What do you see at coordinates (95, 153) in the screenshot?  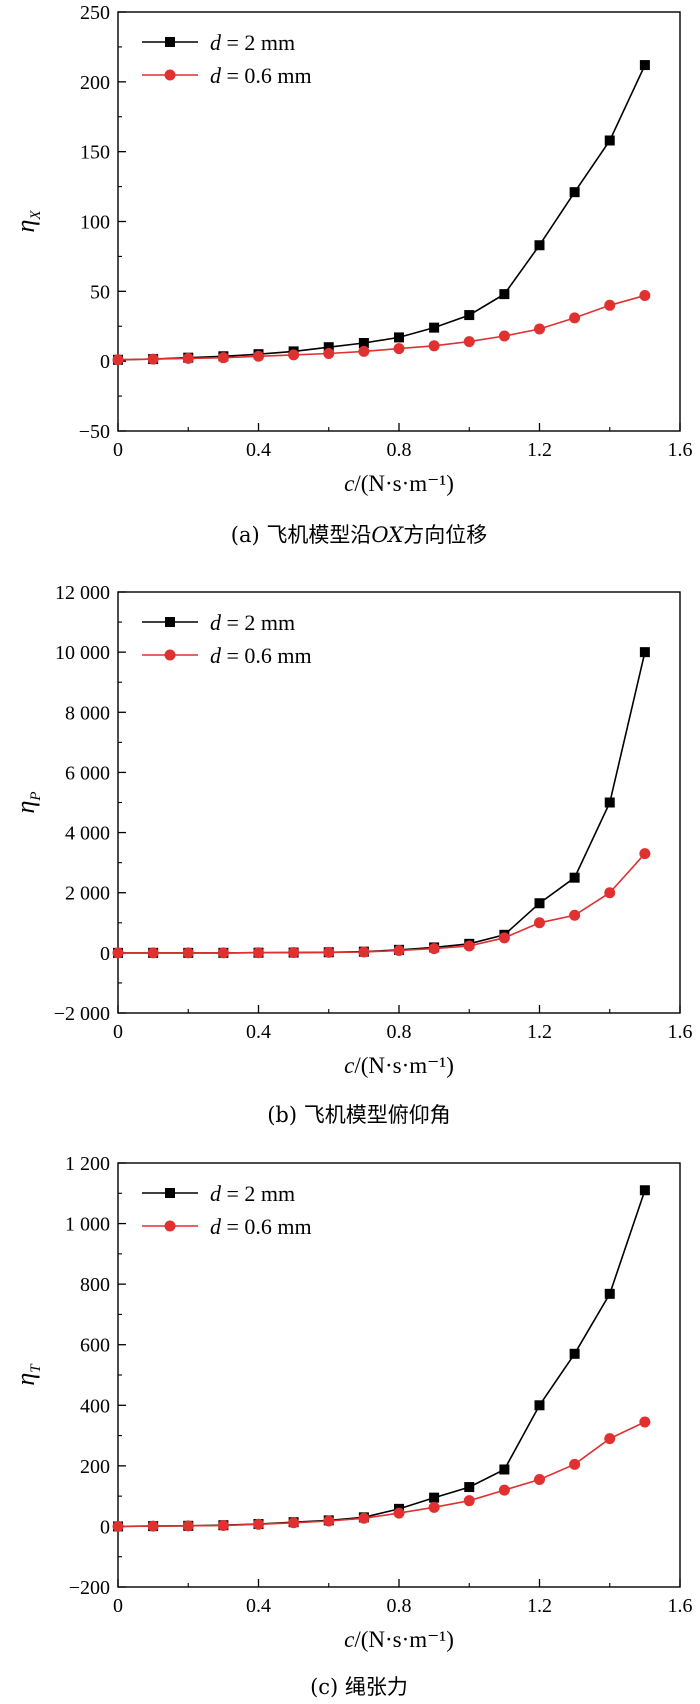 I see `y-tick-label: 150` at bounding box center [95, 153].